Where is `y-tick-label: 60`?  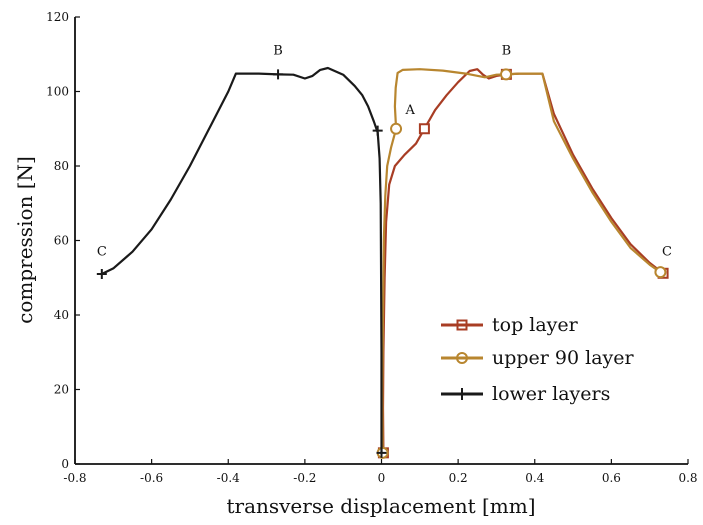 y-tick-label: 60 is located at coordinates (61, 241).